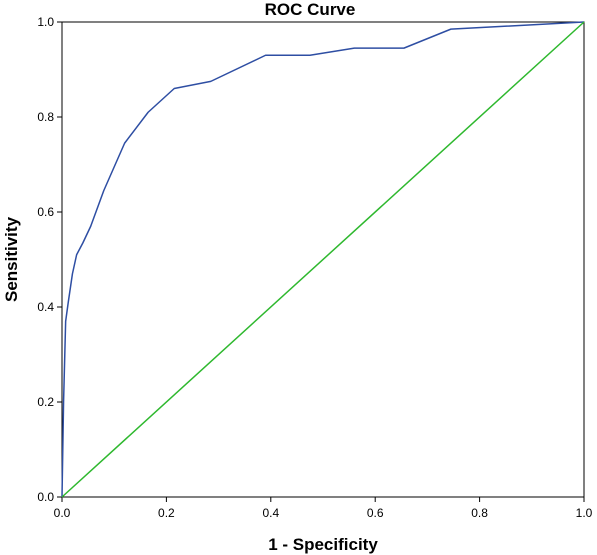  What do you see at coordinates (310, 9) in the screenshot?
I see `chart-title: ROC Curve` at bounding box center [310, 9].